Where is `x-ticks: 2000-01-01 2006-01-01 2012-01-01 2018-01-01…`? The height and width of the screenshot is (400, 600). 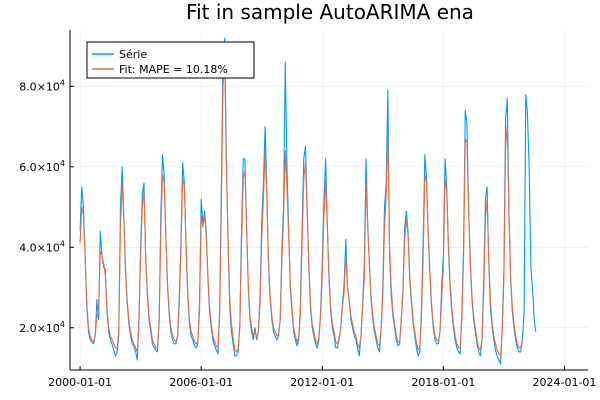 x-ticks: 2000-01-01 2006-01-01 2012-01-01 2018-01-01… is located at coordinates (322, 377).